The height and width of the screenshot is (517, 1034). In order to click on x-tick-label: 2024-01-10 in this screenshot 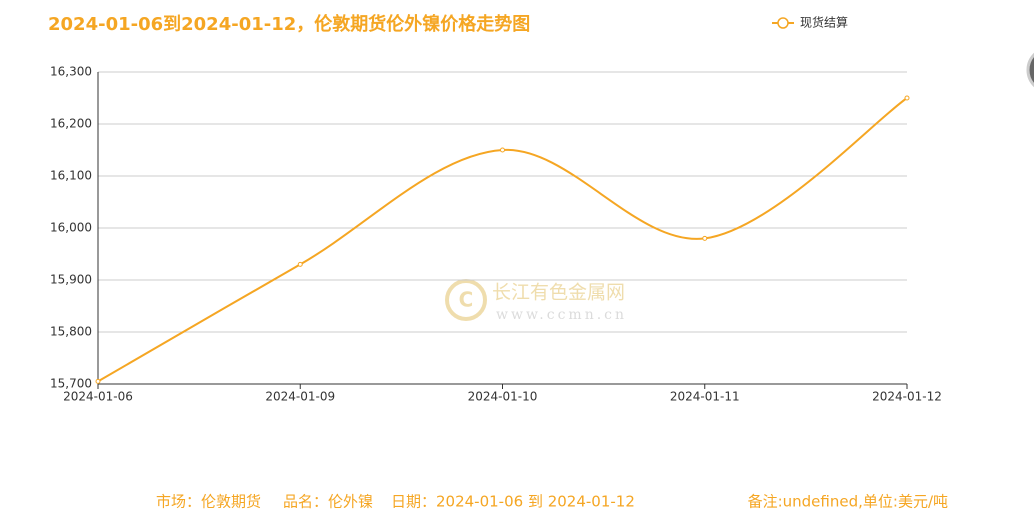, I will do `click(503, 397)`.